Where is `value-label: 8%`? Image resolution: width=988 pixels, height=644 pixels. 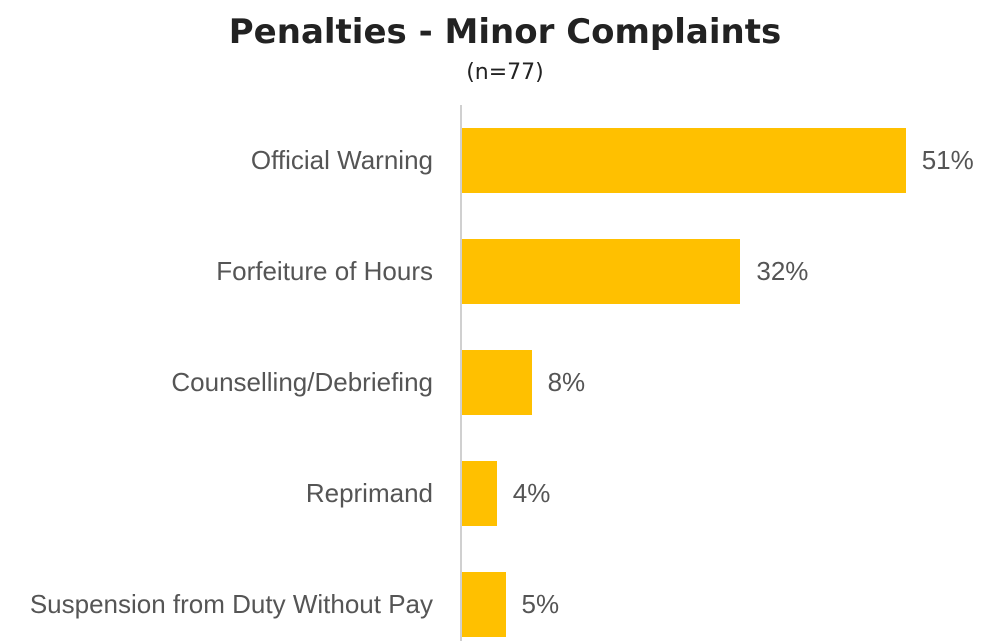 value-label: 8% is located at coordinates (566, 382).